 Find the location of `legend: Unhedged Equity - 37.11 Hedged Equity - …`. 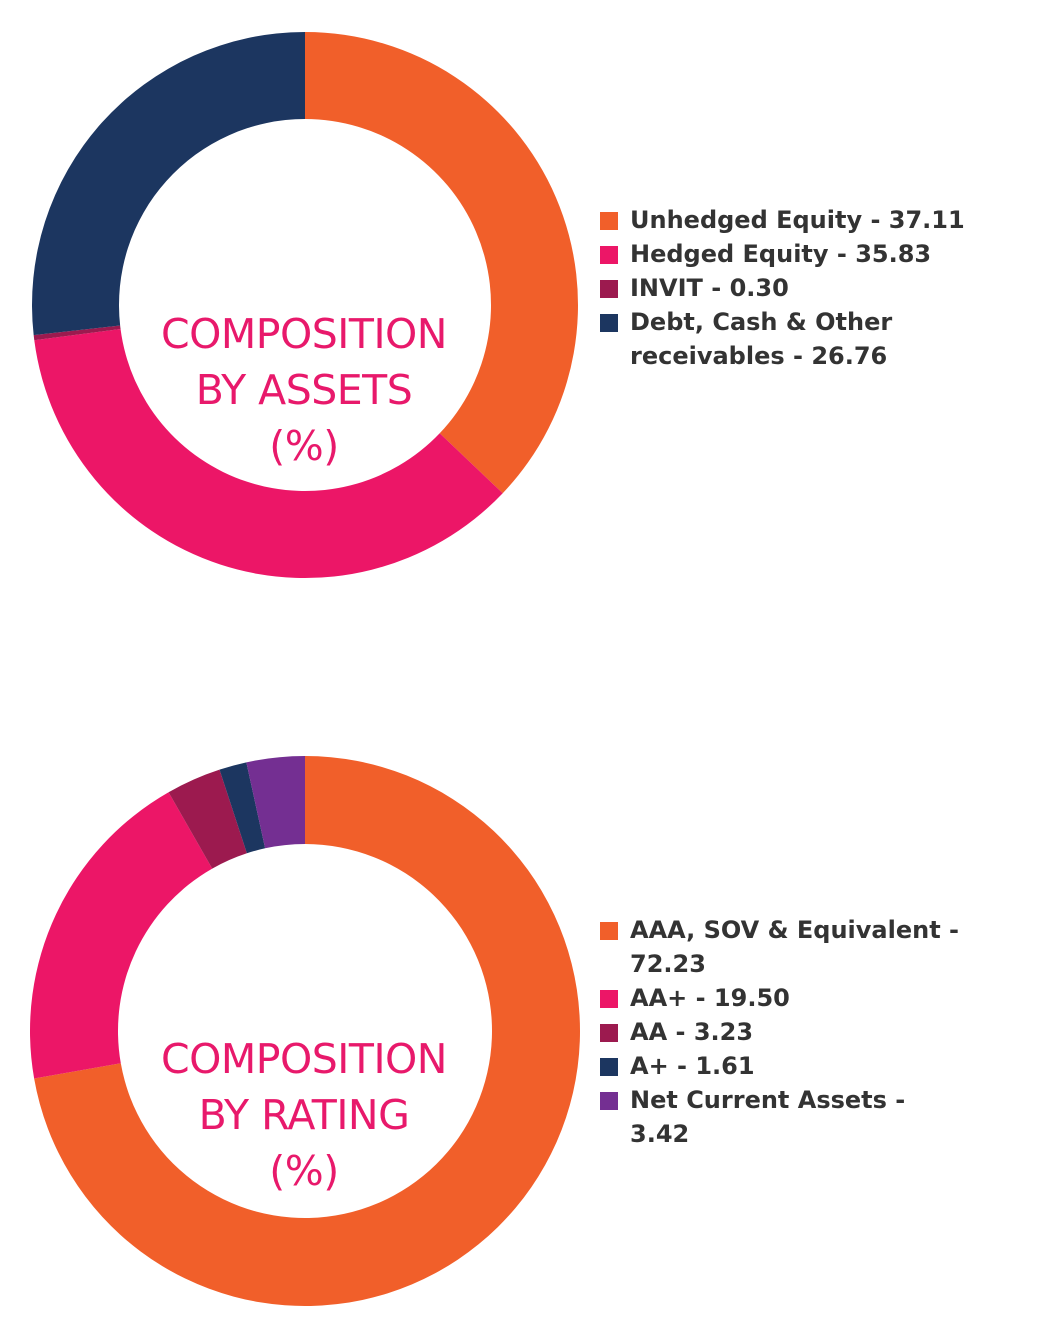

legend: Unhedged Equity - 37.11 Hedged Equity - … is located at coordinates (815, 288).